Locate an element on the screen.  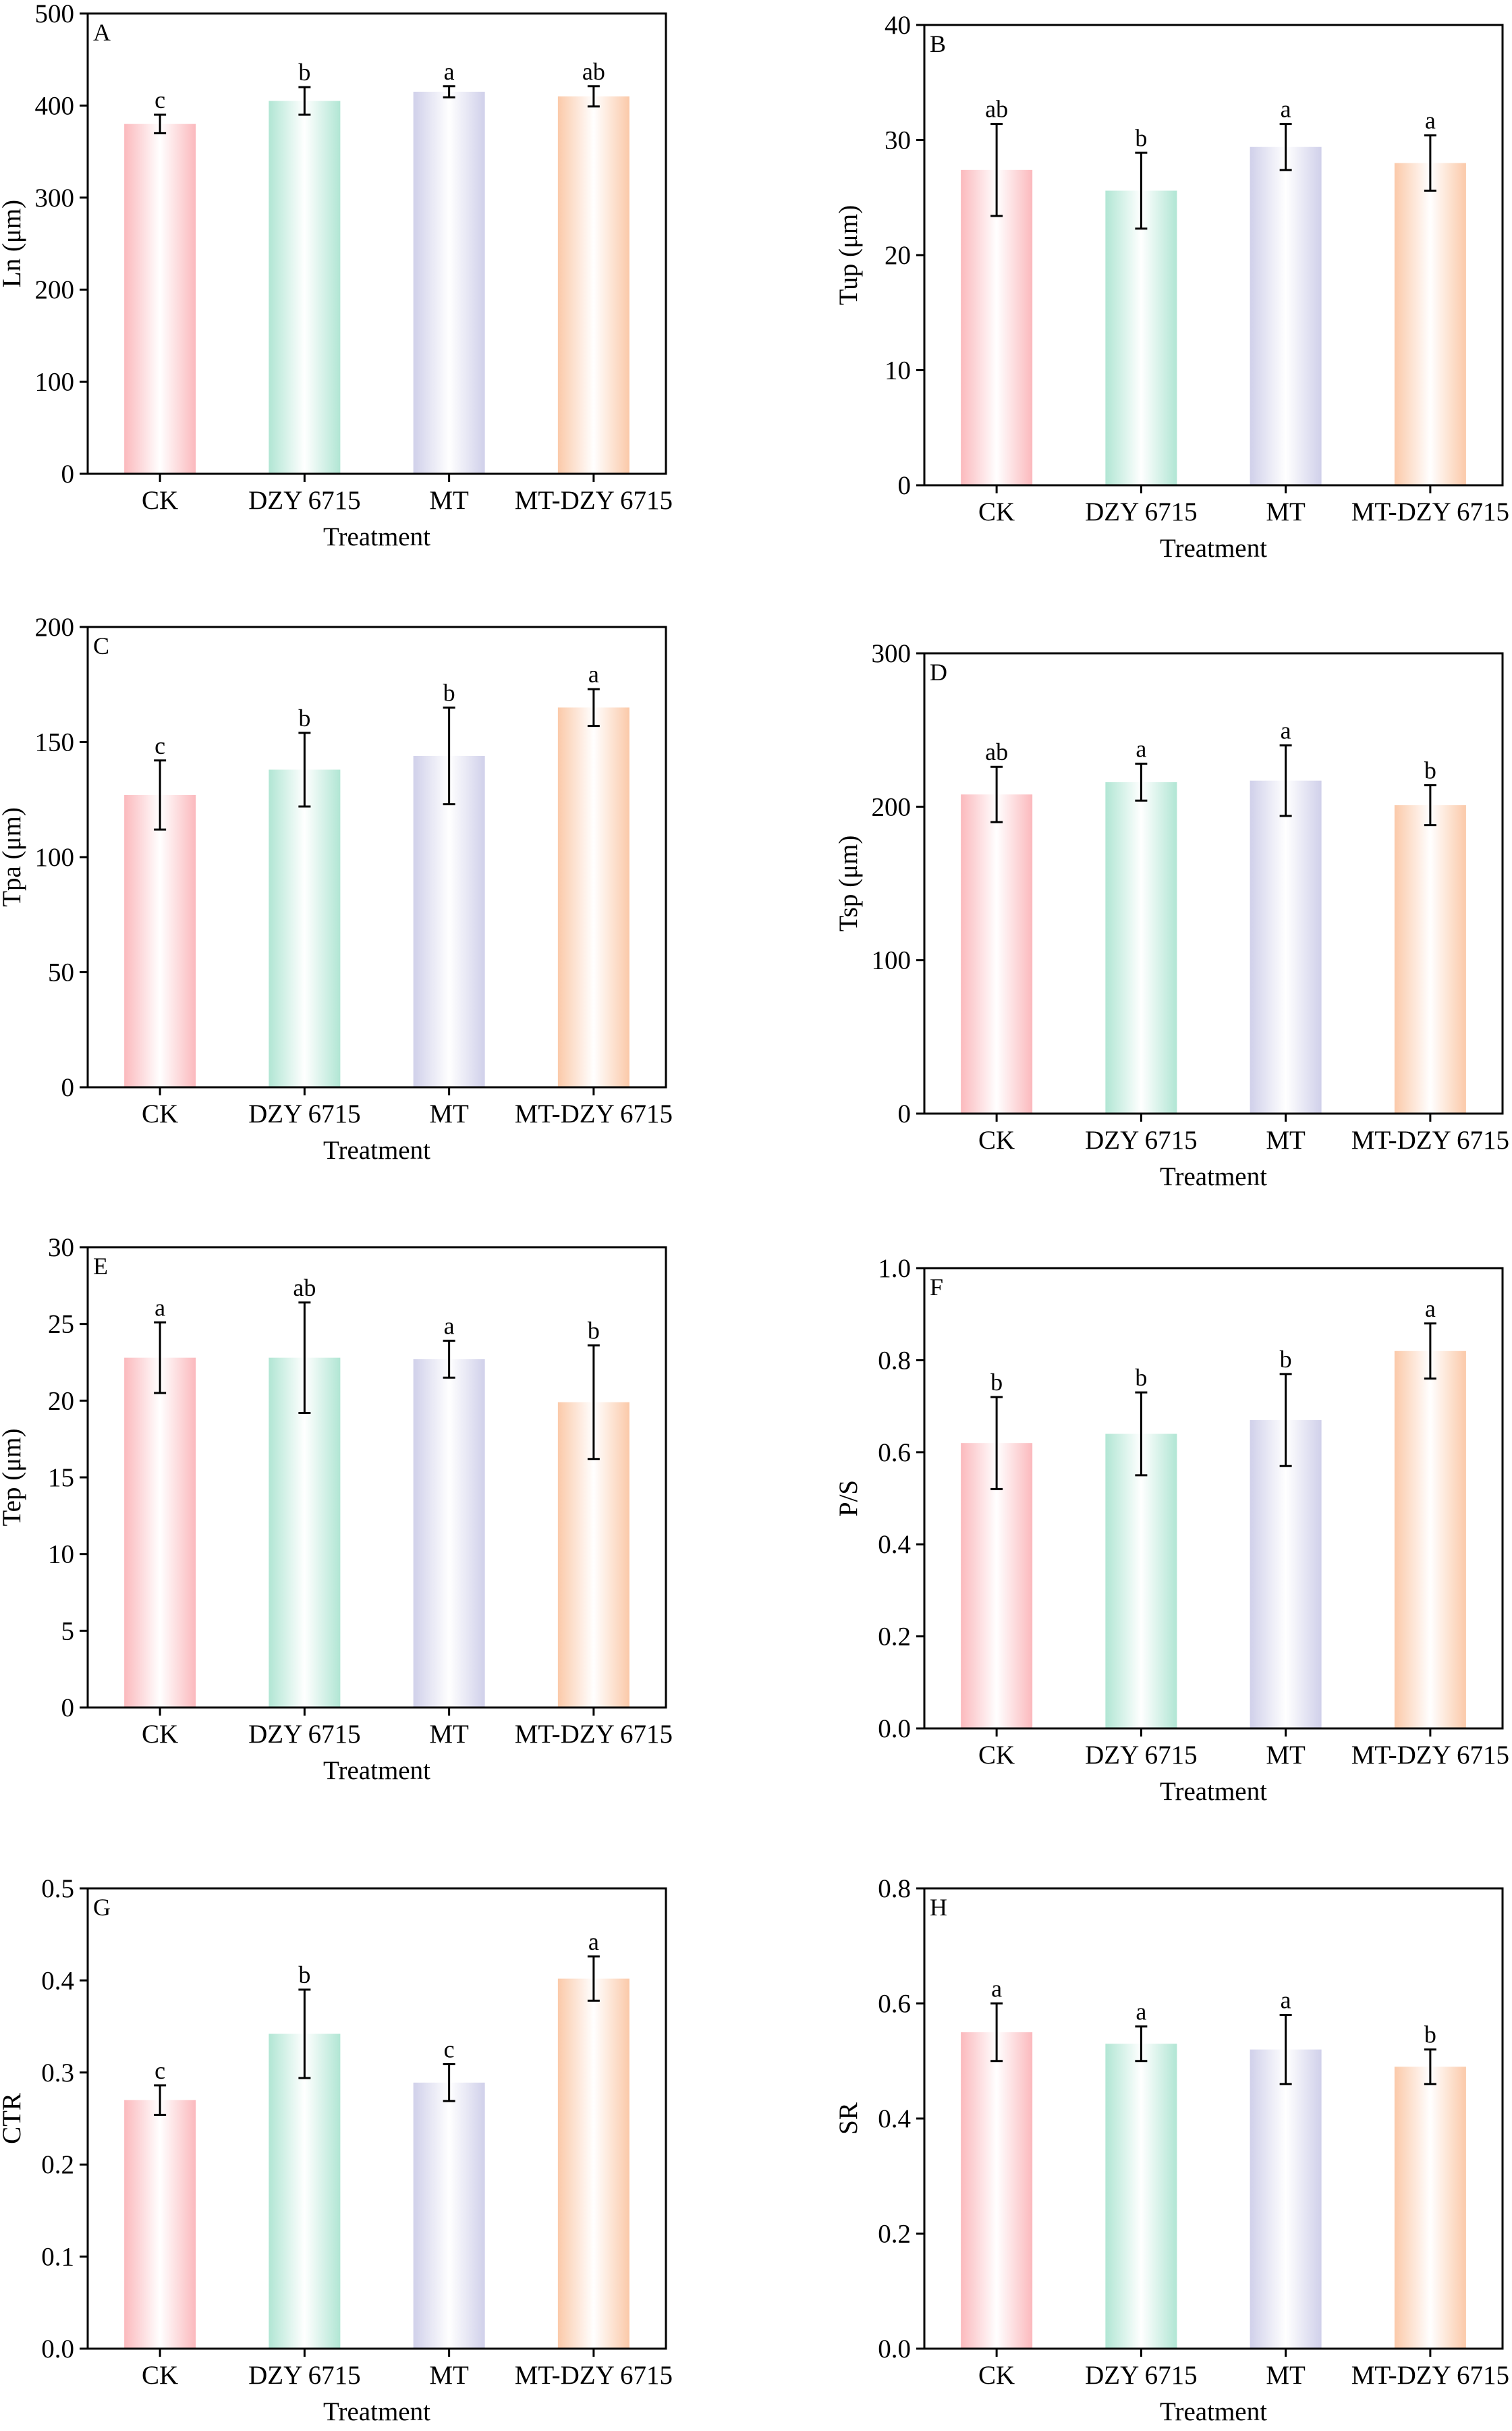
sig-letter-f-mt-dzy-6715: a is located at coordinates (1430, 1308).